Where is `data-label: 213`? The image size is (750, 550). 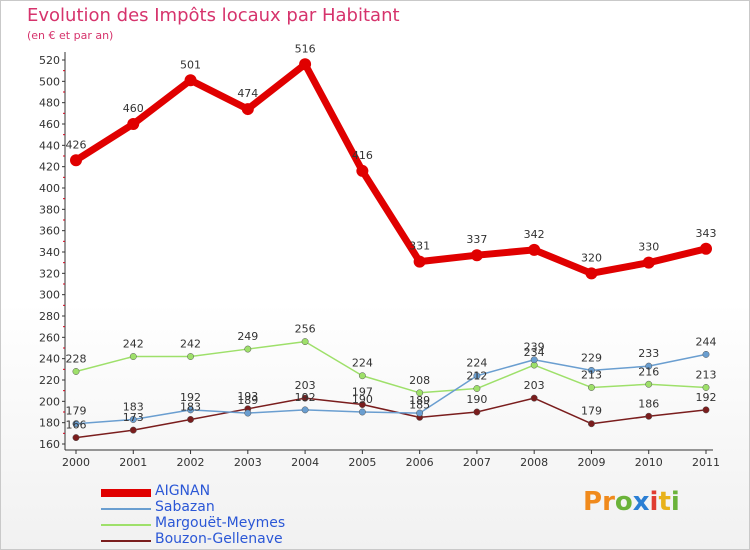 data-label: 213 is located at coordinates (591, 374).